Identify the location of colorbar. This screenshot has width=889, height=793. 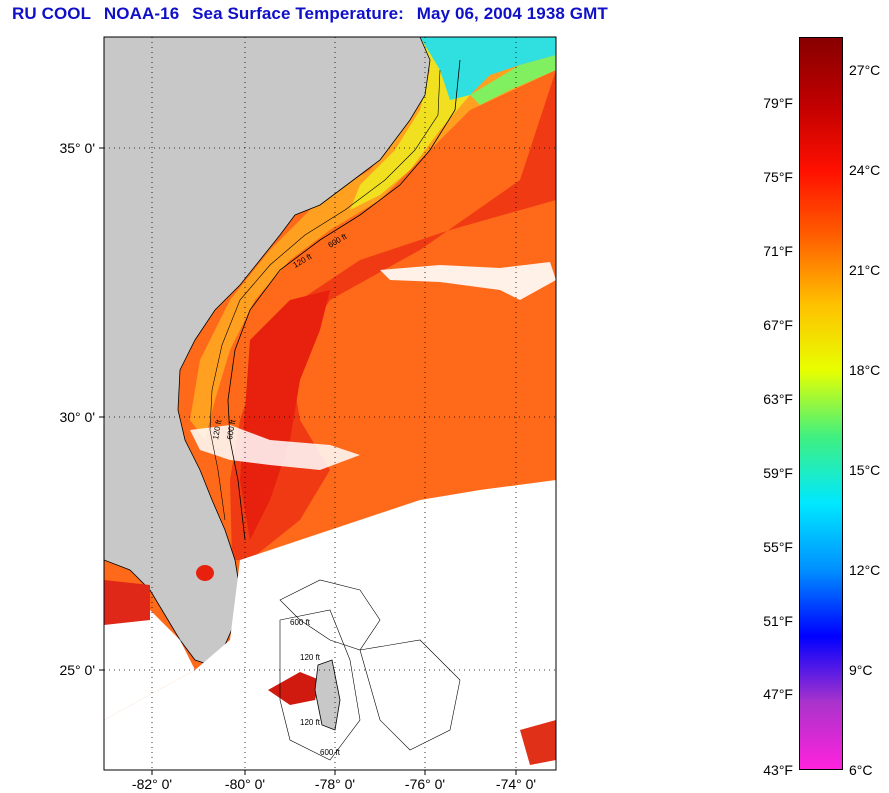
(821, 403).